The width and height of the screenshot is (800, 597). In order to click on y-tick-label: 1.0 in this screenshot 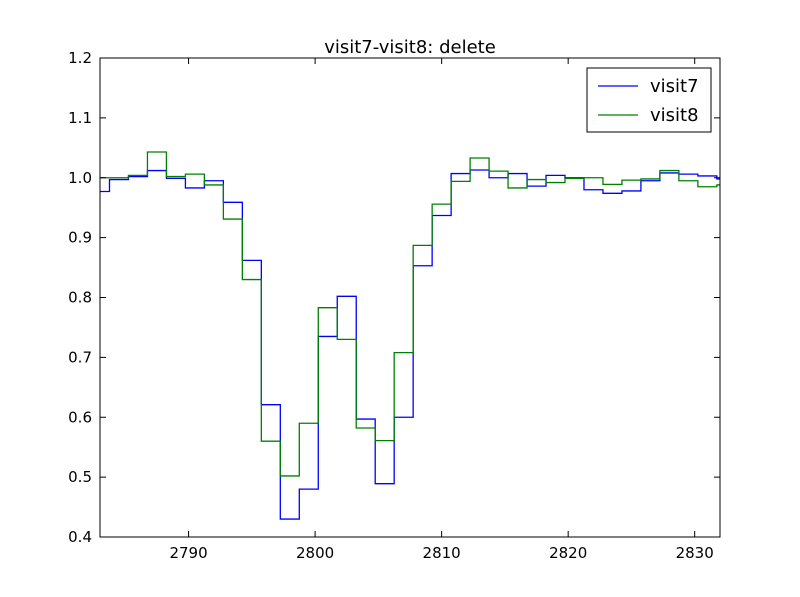, I will do `click(80, 178)`.